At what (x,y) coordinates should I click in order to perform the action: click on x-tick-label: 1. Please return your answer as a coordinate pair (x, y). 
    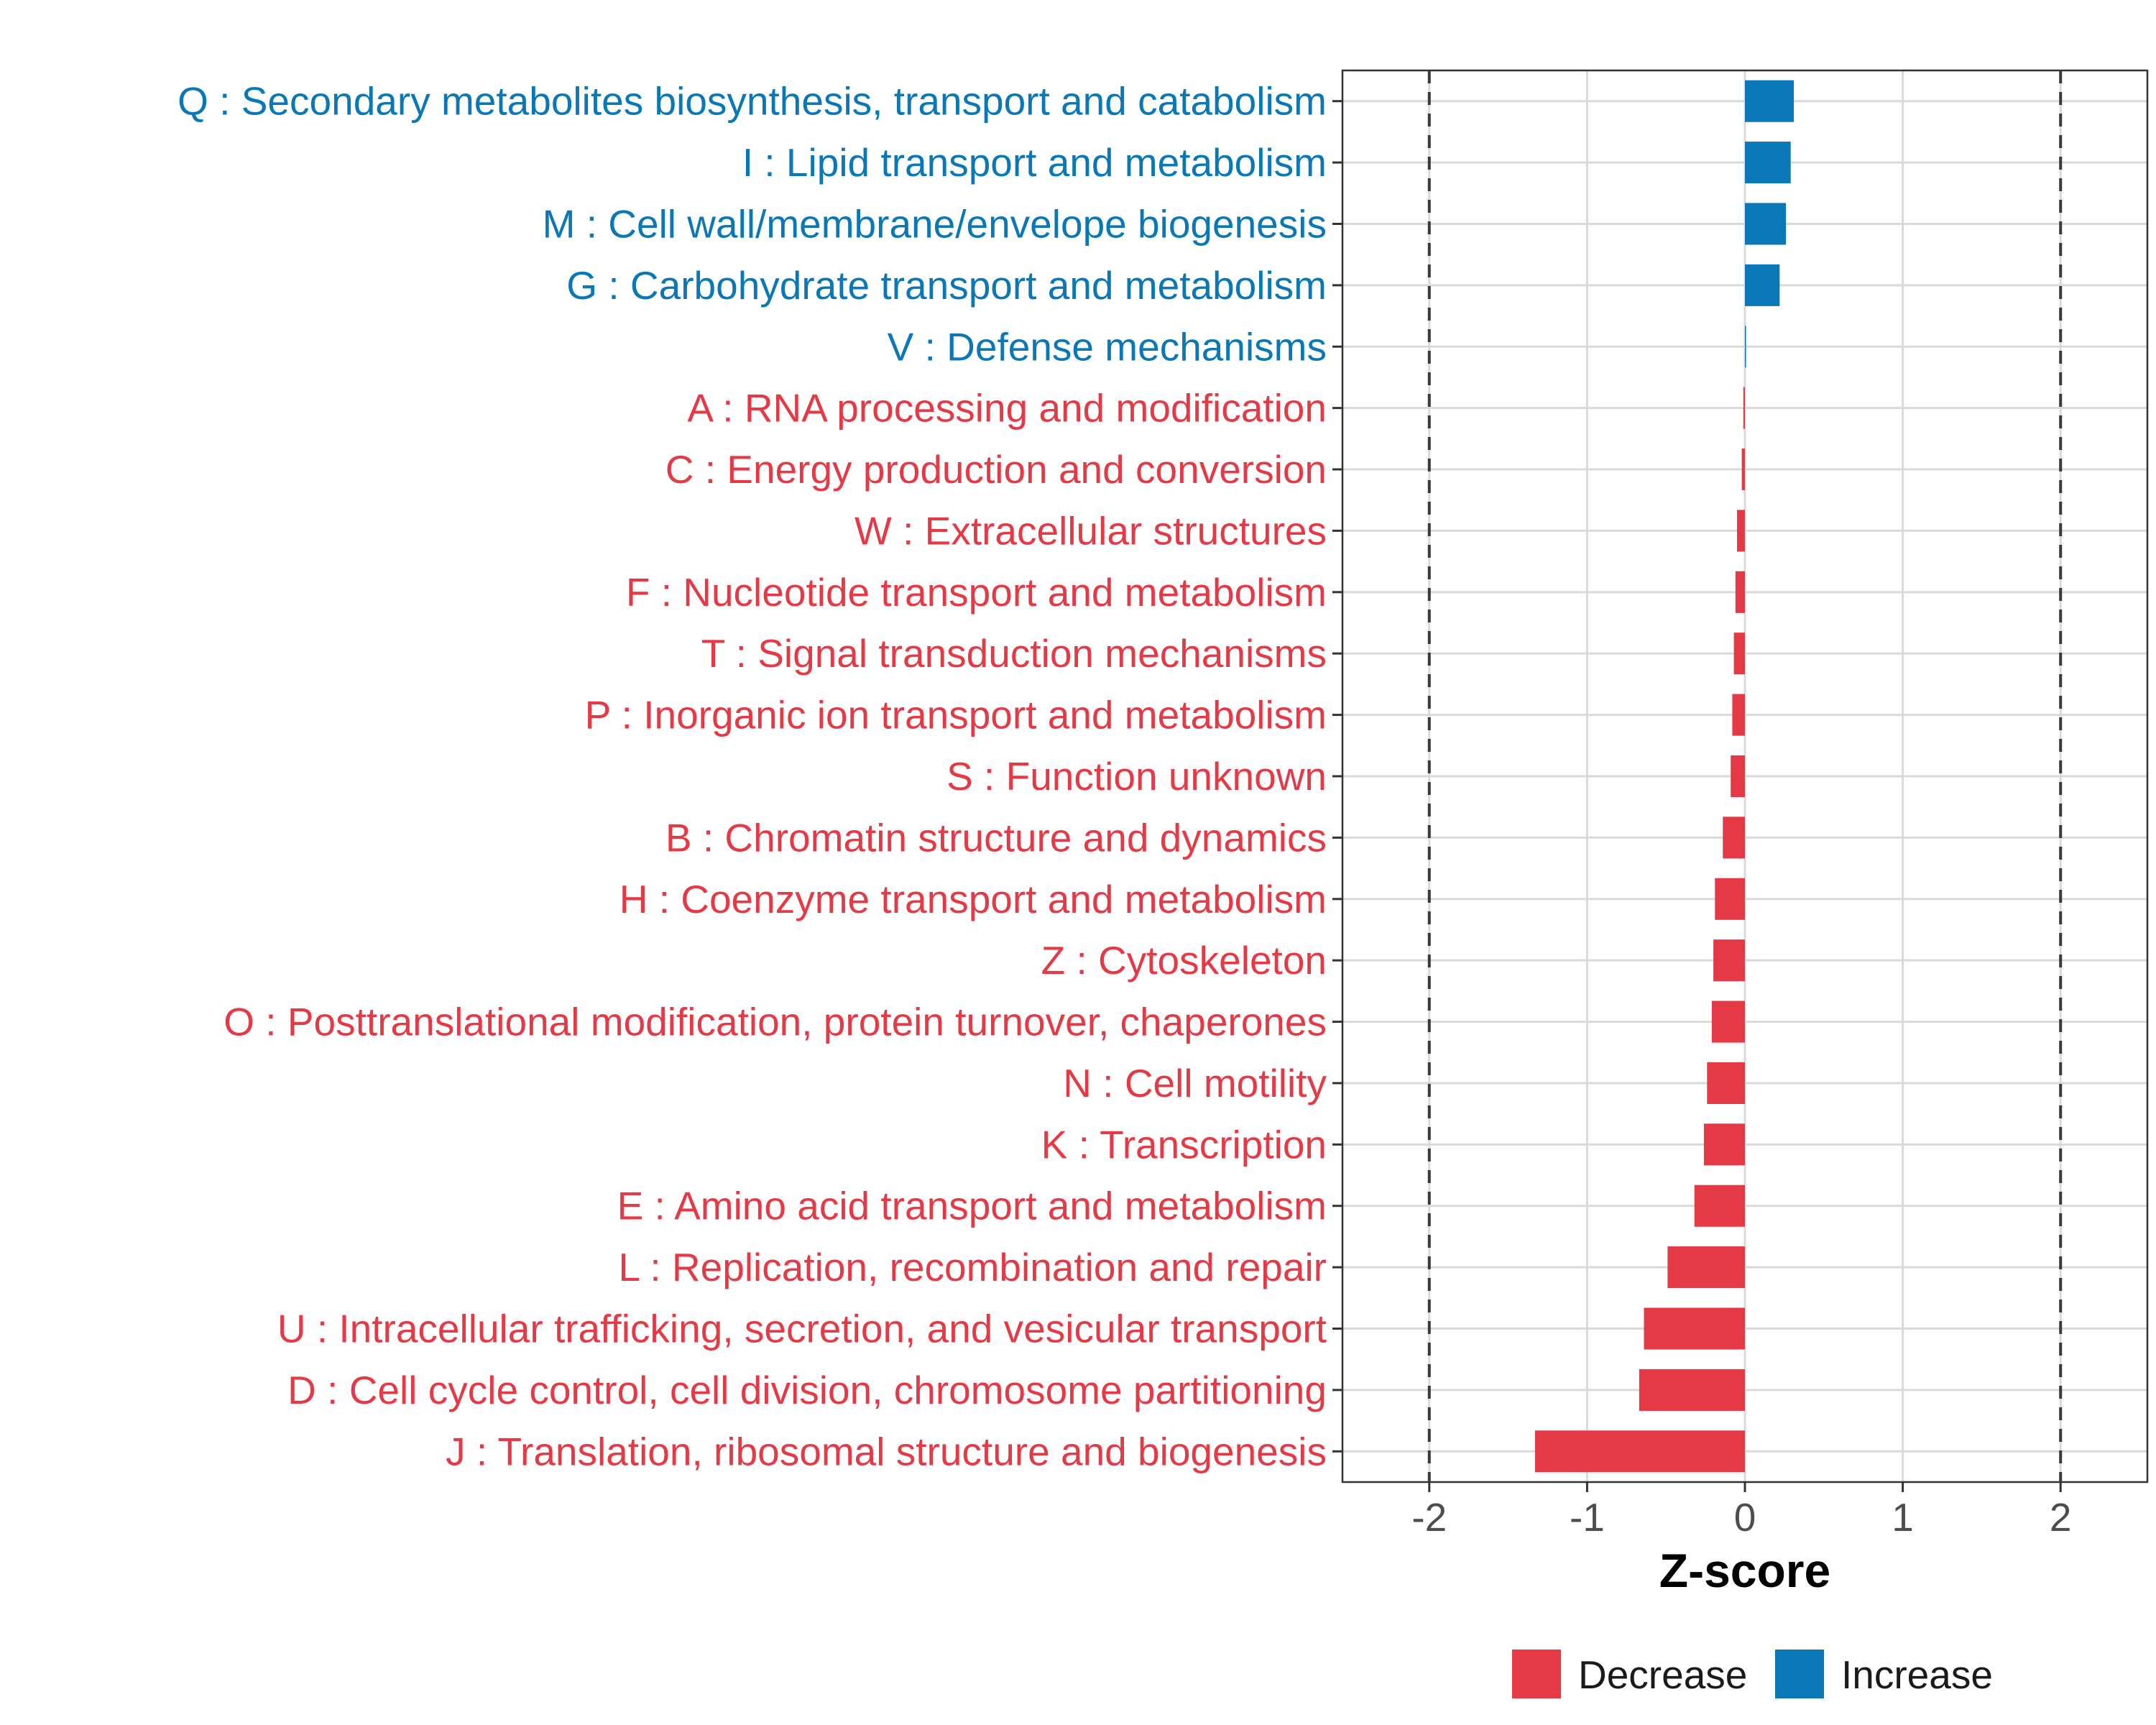
    Looking at the image, I should click on (1903, 1517).